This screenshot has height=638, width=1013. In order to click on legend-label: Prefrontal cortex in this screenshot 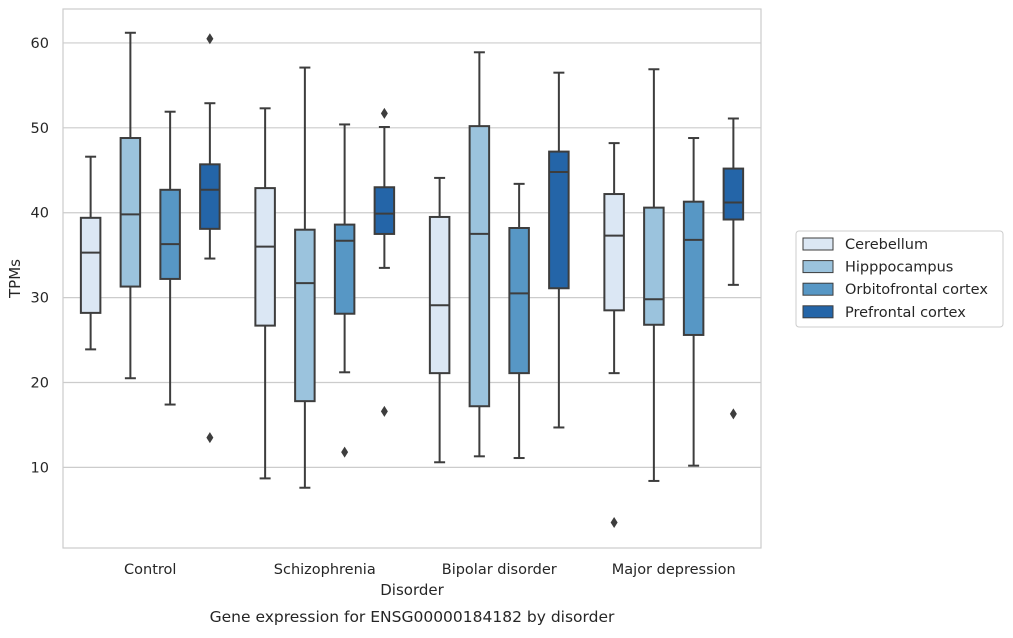, I will do `click(905, 313)`.